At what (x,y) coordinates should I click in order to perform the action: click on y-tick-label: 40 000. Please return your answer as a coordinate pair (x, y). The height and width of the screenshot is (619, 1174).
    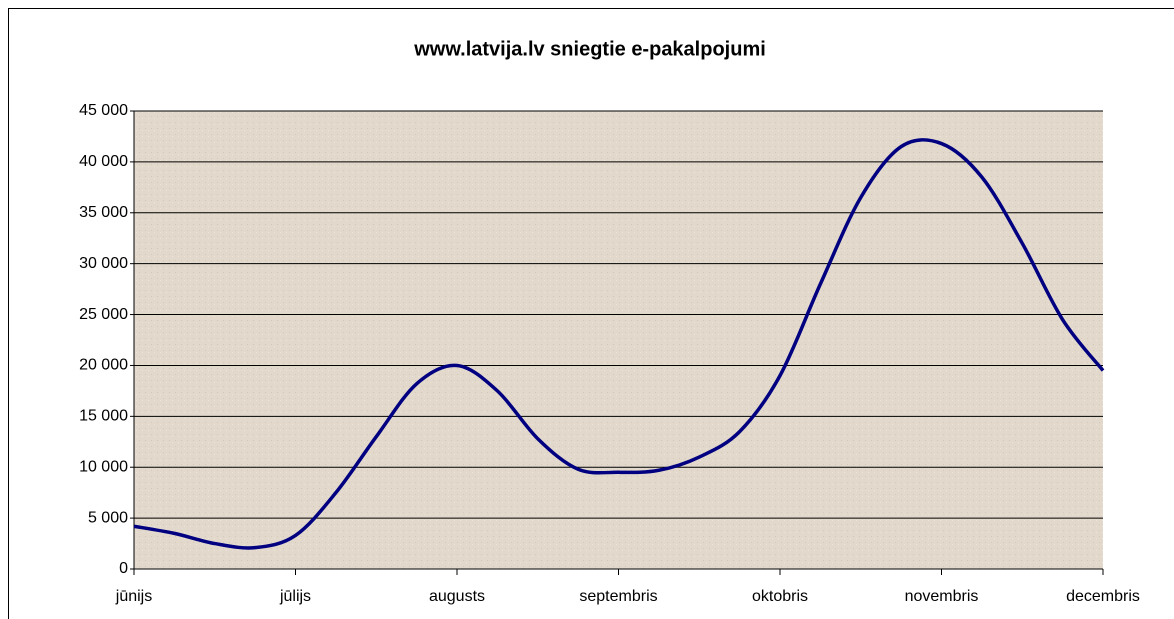
    Looking at the image, I should click on (103, 161).